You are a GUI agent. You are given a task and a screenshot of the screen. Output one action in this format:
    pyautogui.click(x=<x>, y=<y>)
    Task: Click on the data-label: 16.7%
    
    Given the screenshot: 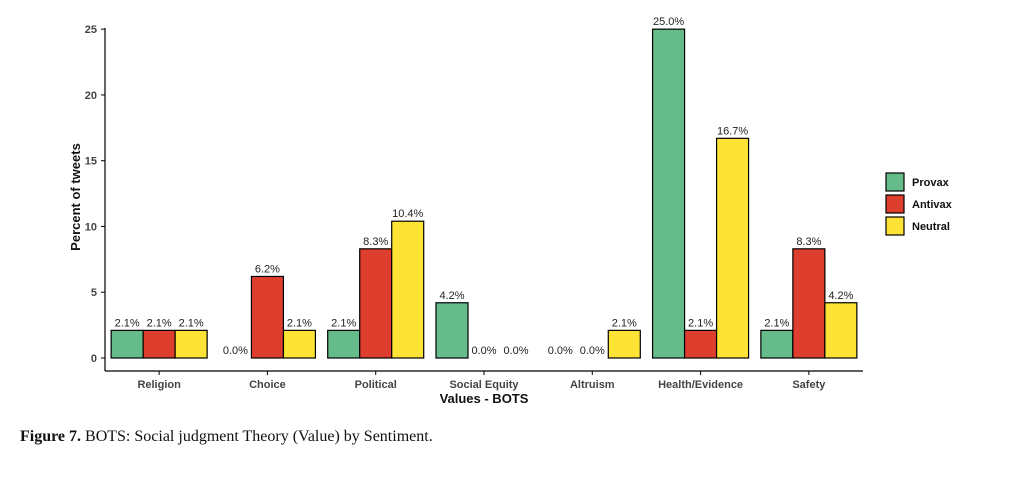 What is the action you would take?
    pyautogui.click(x=732, y=131)
    